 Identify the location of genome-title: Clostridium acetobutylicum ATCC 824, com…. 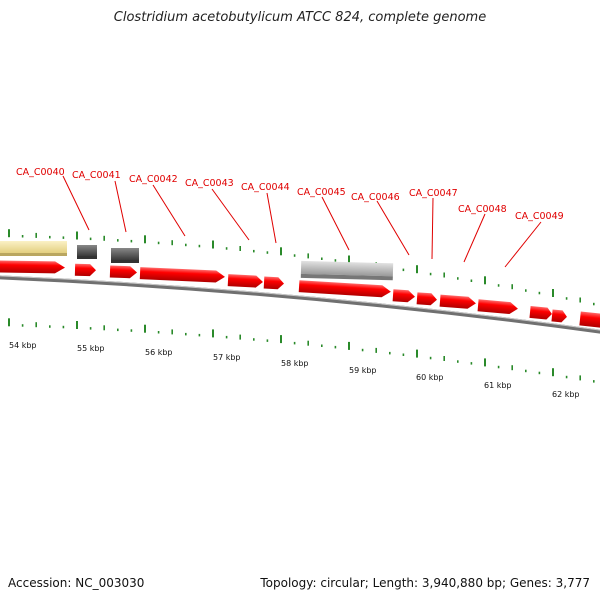
(300, 17).